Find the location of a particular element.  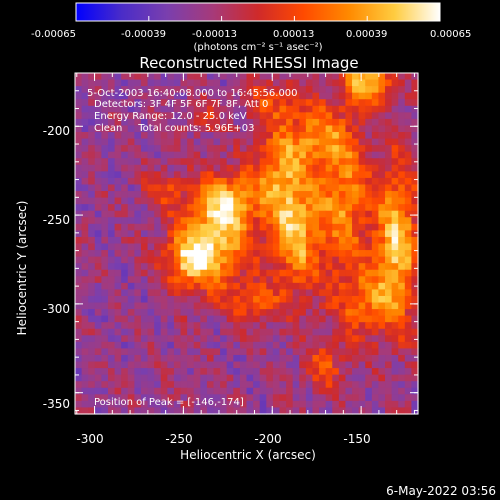

x-tick-label: -200 is located at coordinates (267, 439).